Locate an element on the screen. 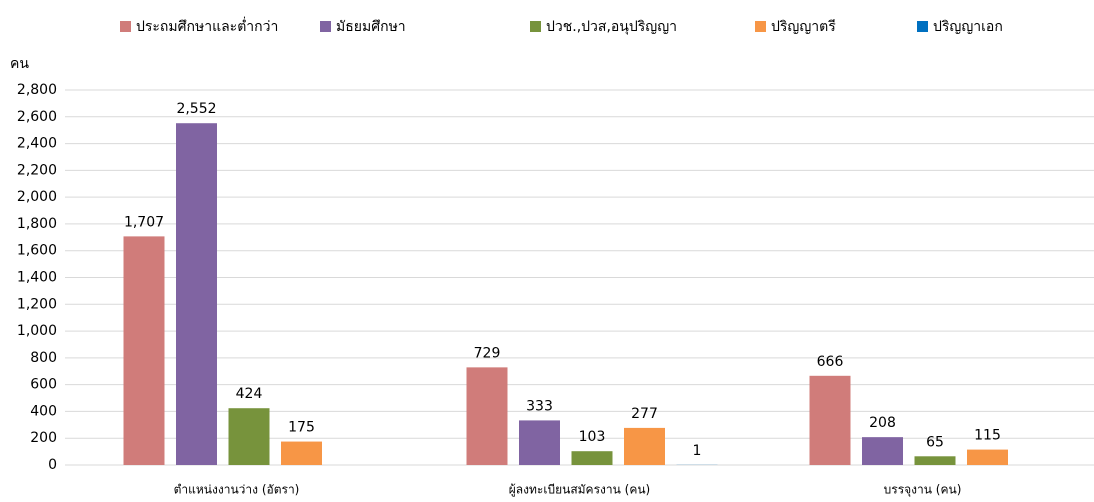 Image resolution: width=1094 pixels, height=502 pixels. data-label: 103 is located at coordinates (592, 437).